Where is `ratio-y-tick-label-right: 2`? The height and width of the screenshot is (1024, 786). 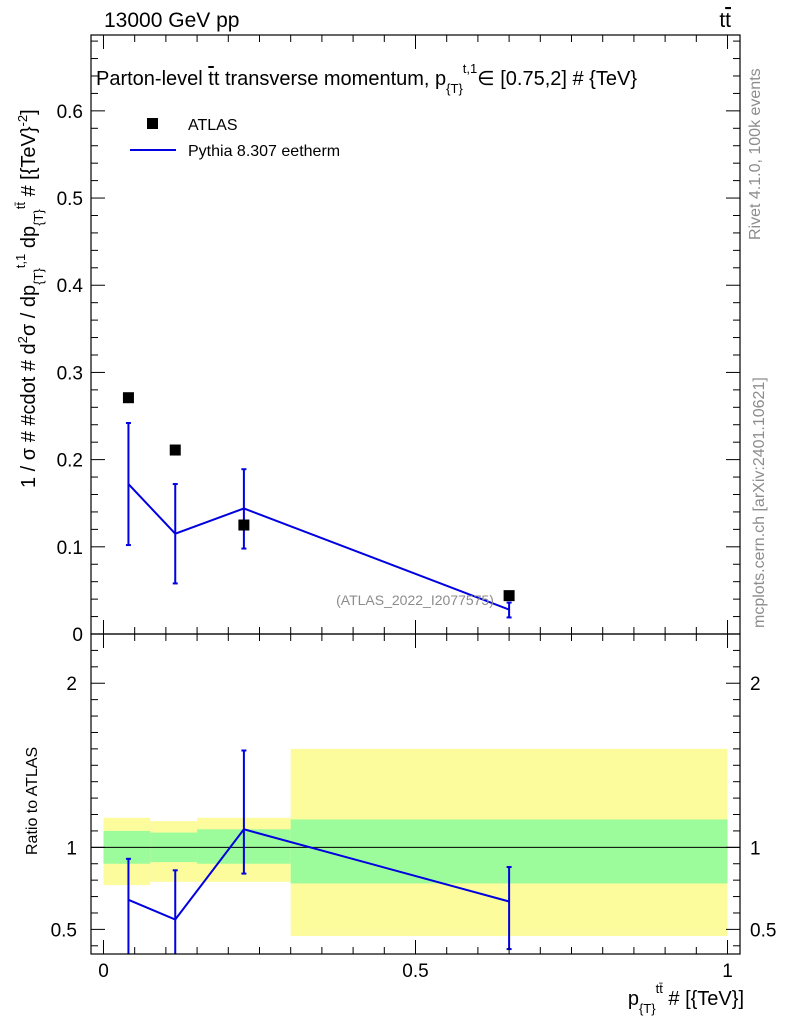
ratio-y-tick-label-right: 2 is located at coordinates (755, 684).